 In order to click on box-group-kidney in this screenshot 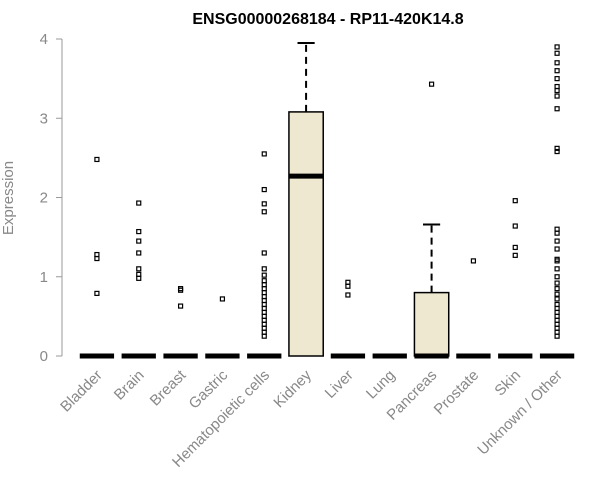, I will do `click(306, 199)`.